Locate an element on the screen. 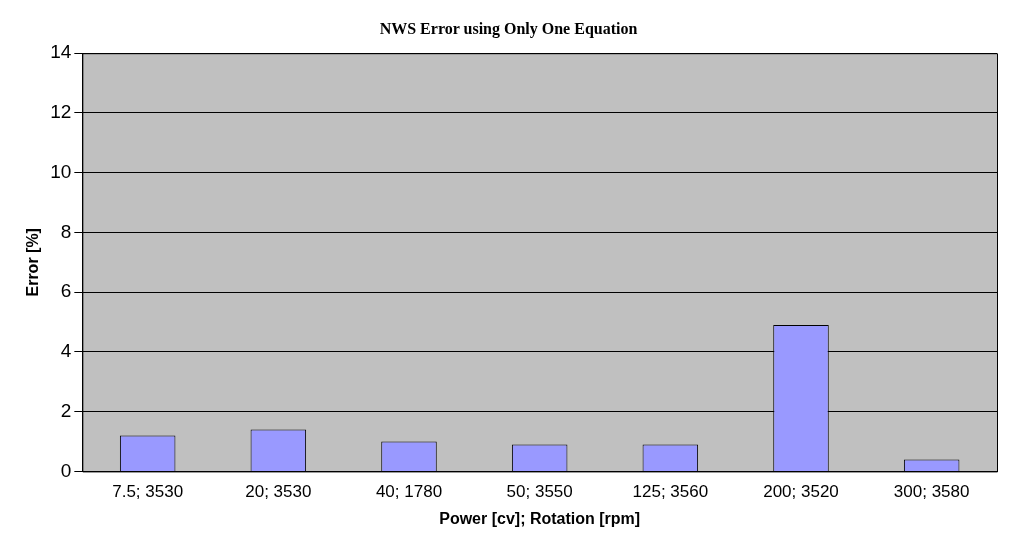  x-tick-label: 40; 1780 is located at coordinates (409, 492).